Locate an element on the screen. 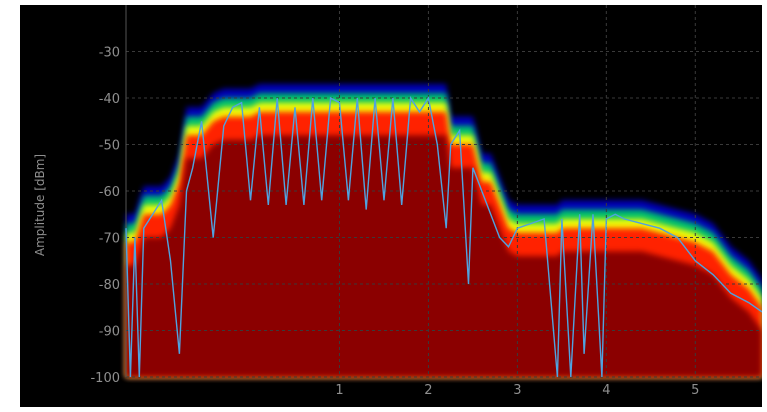  x-tick-label: 4 is located at coordinates (606, 390).